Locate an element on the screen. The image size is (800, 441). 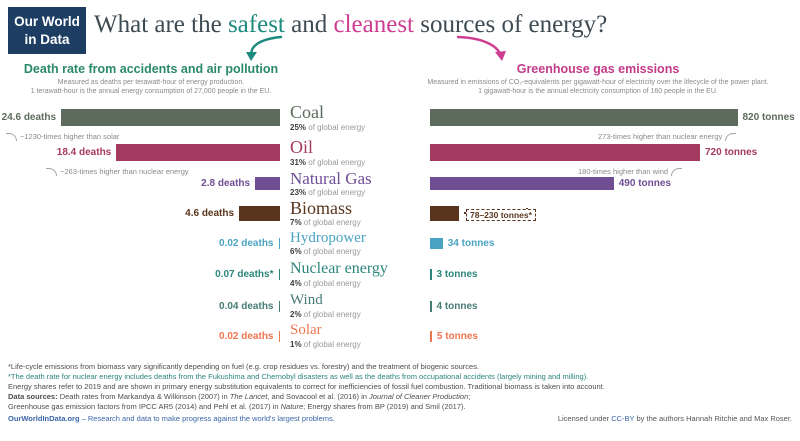
ghg-value-label: 820 tonnes is located at coordinates (768, 117).